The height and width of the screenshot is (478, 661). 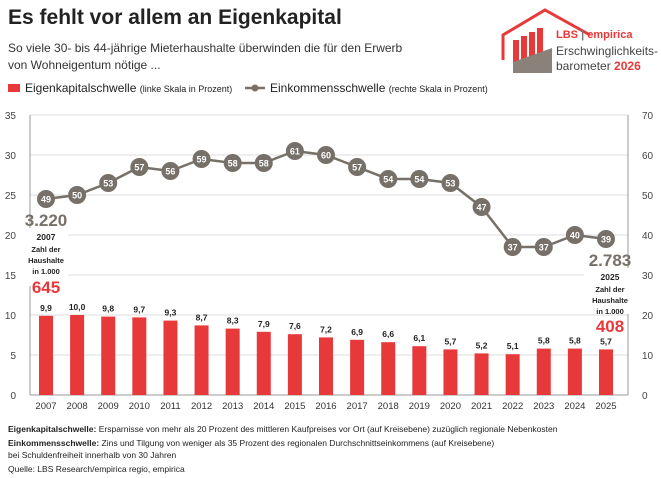 What do you see at coordinates (170, 406) in the screenshot?
I see `x-tick-label: 2011` at bounding box center [170, 406].